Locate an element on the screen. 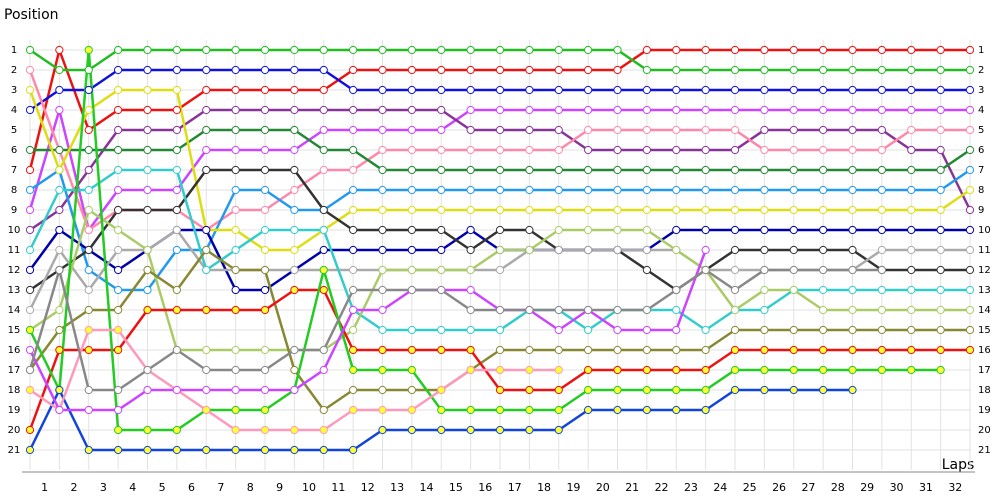 This screenshot has height=500, width=1000. x-tick-label: 23 is located at coordinates (691, 487).